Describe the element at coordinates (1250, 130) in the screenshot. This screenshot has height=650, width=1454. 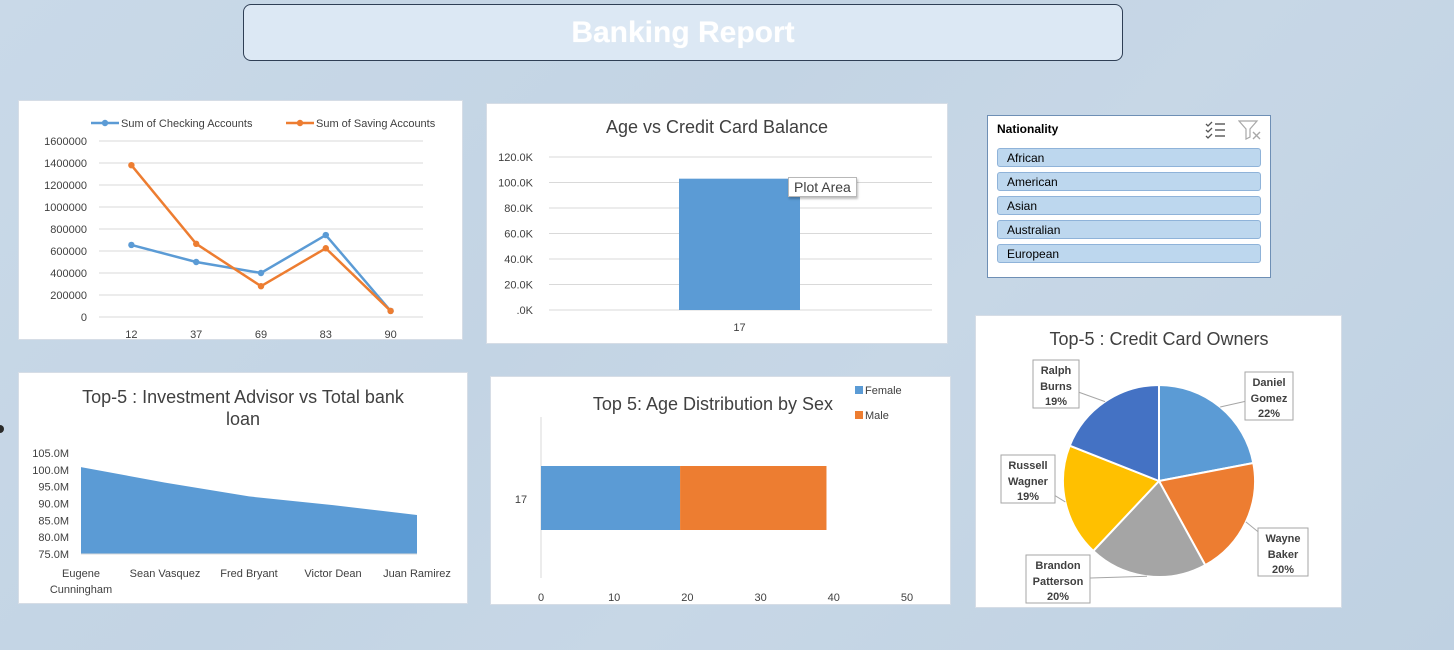
I see `clear-filter-icon` at that location.